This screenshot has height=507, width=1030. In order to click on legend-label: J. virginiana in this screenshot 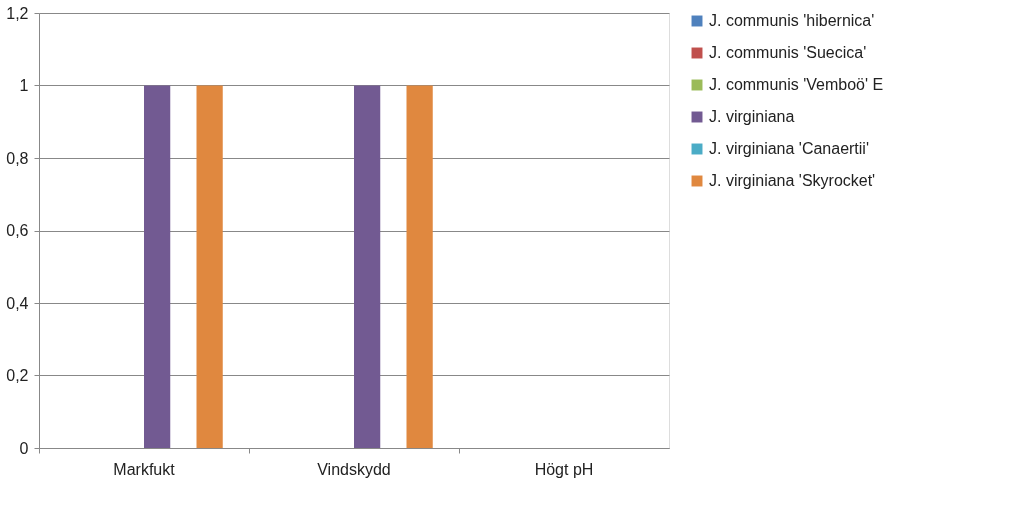, I will do `click(752, 116)`.